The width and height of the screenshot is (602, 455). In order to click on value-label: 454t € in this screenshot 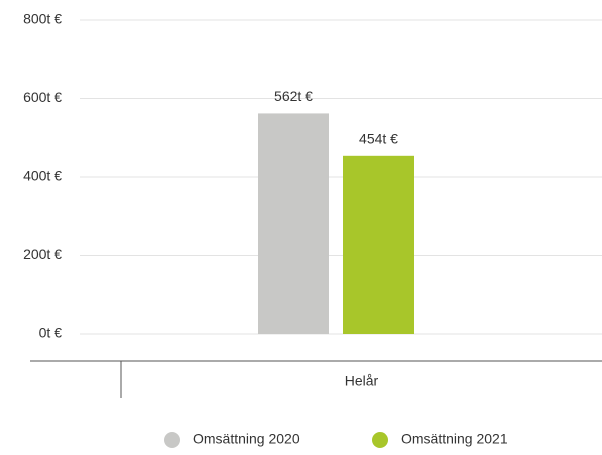, I will do `click(378, 139)`.